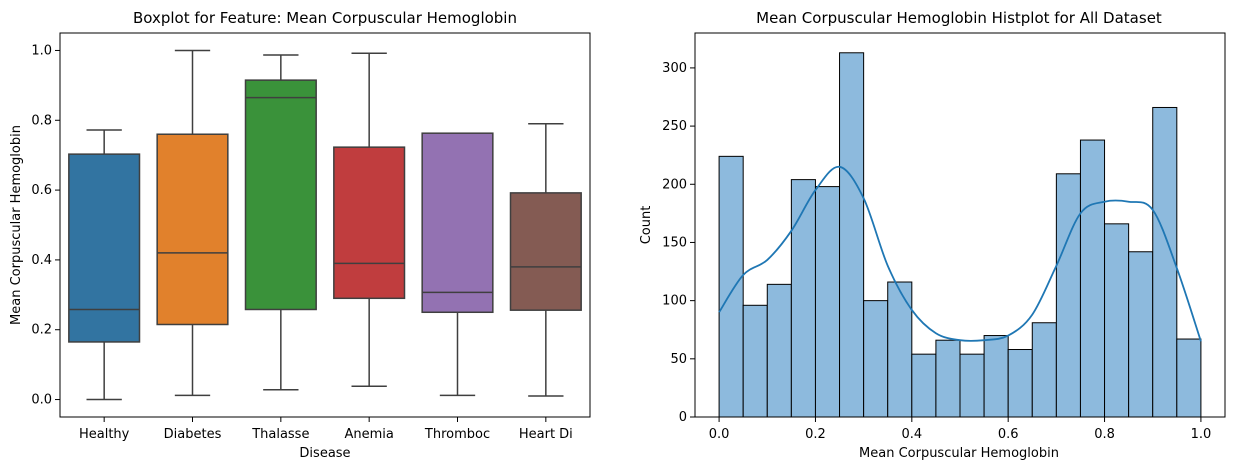 This screenshot has height=470, width=1233. What do you see at coordinates (683, 417) in the screenshot?
I see `y-tick-label: 0` at bounding box center [683, 417].